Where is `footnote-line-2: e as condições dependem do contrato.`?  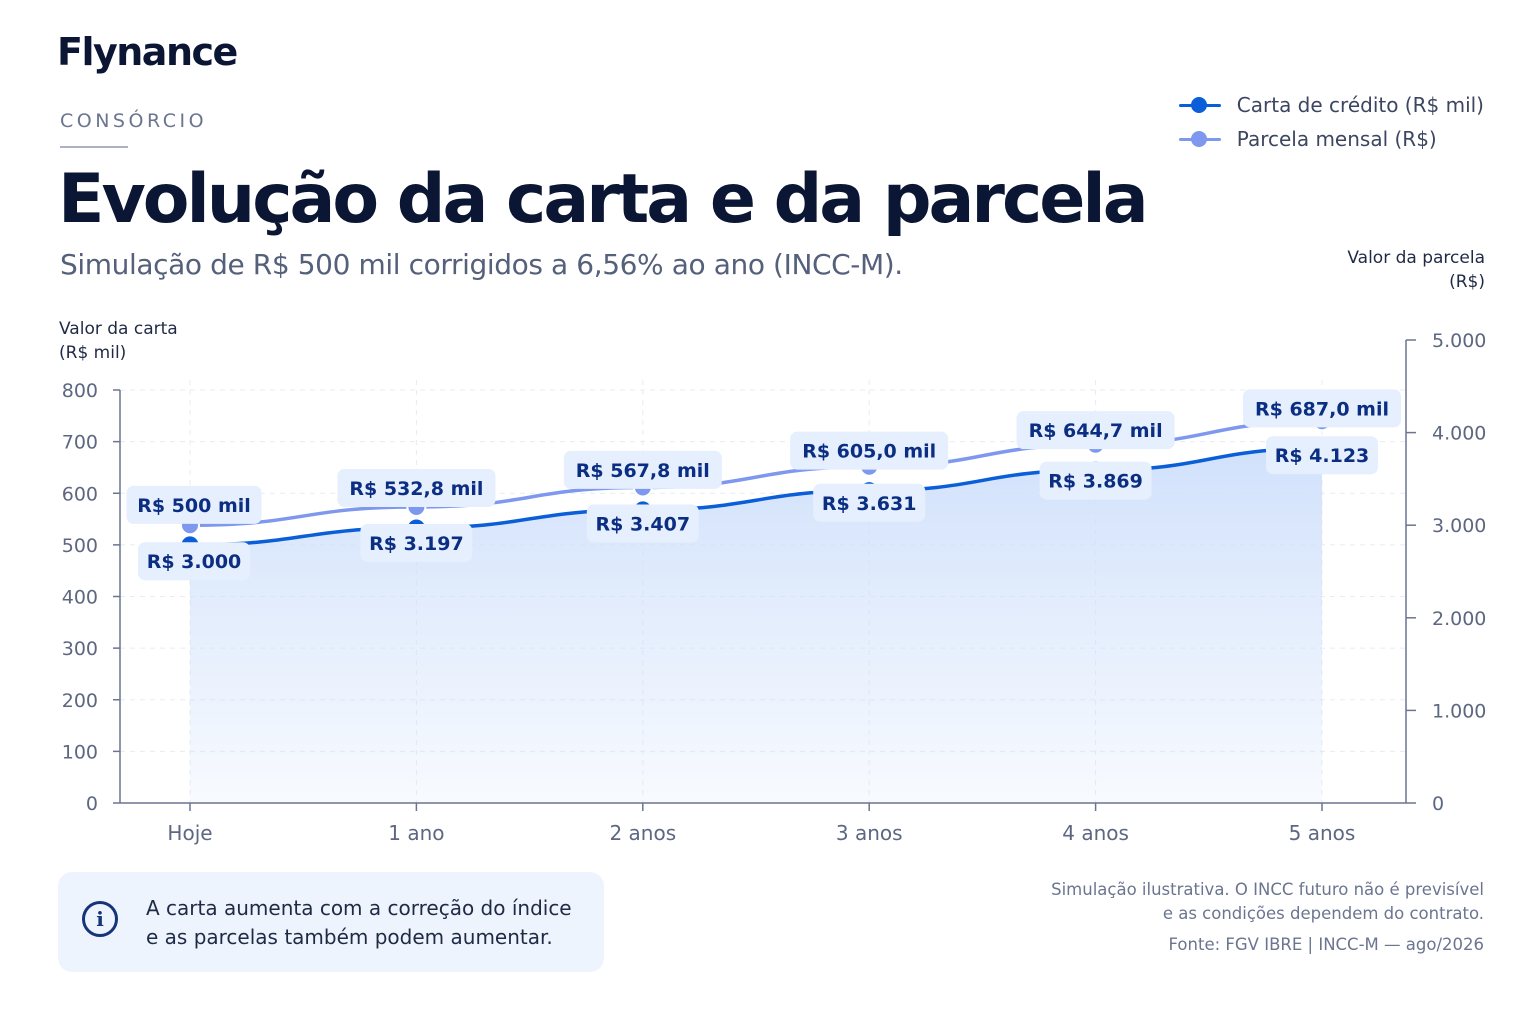 footnote-line-2: e as condições dependem do contrato. is located at coordinates (1323, 913).